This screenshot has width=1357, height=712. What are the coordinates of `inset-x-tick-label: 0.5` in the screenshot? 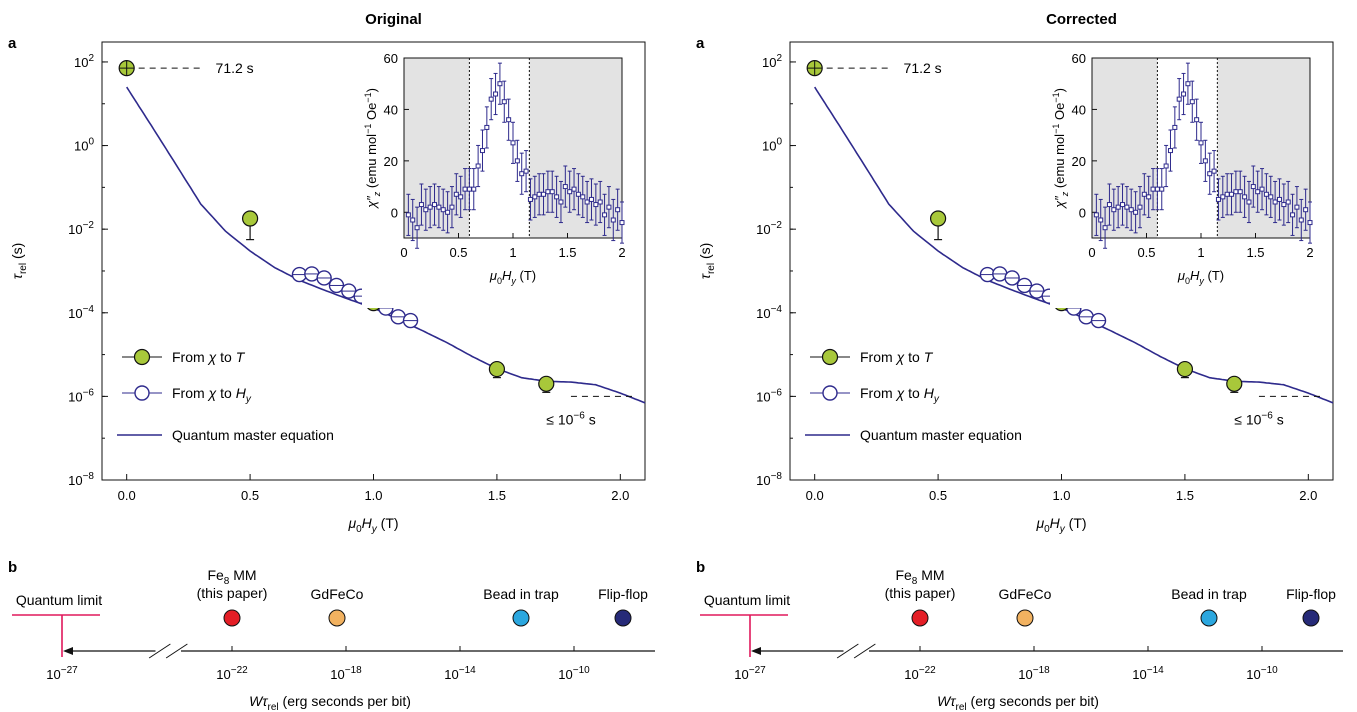 It's located at (458, 252).